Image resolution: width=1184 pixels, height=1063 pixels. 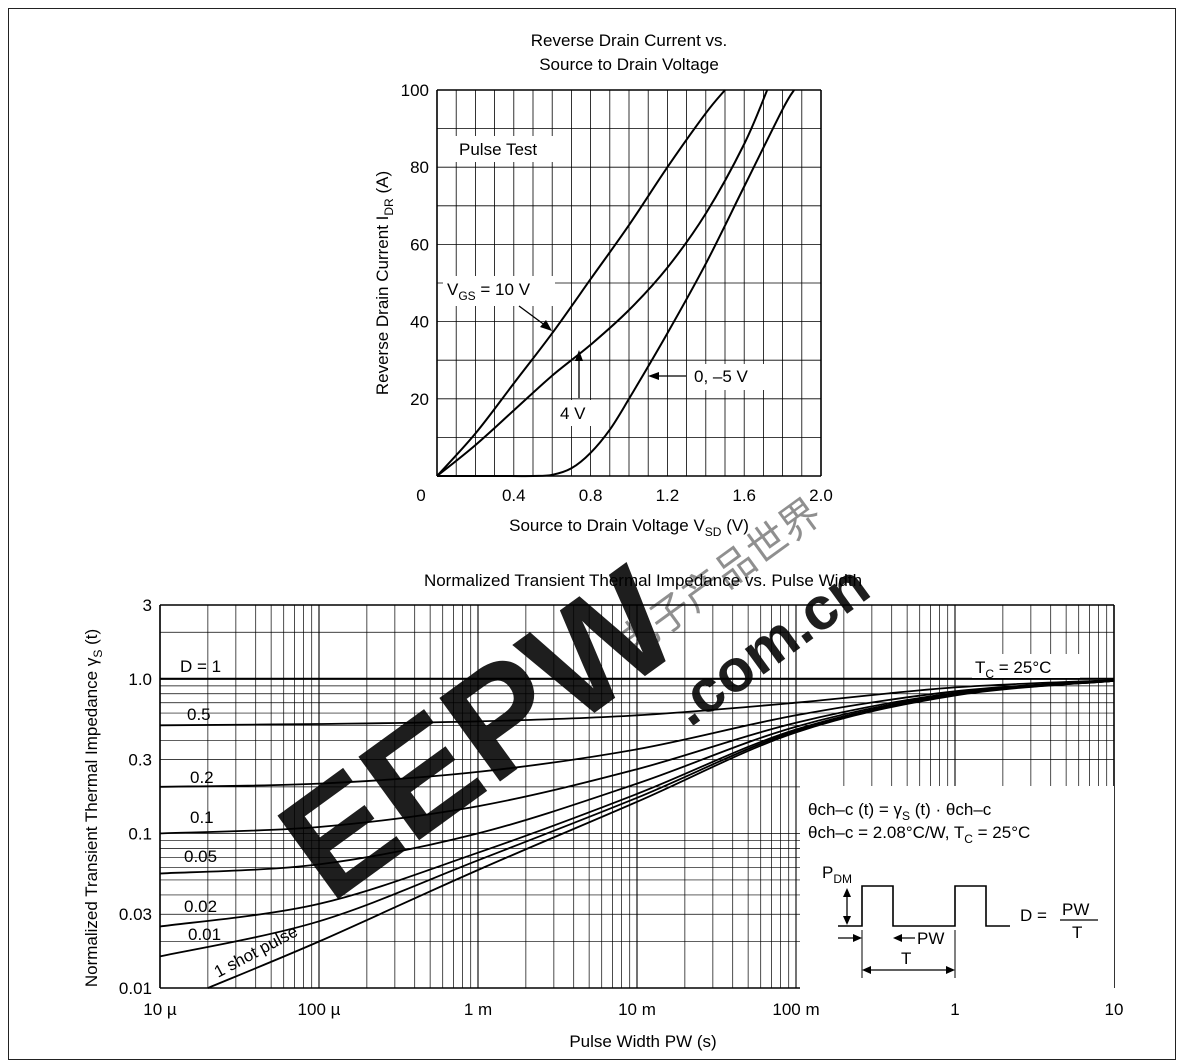 What do you see at coordinates (1001, 832) in the screenshot?
I see `formula2-b: = 25°C` at bounding box center [1001, 832].